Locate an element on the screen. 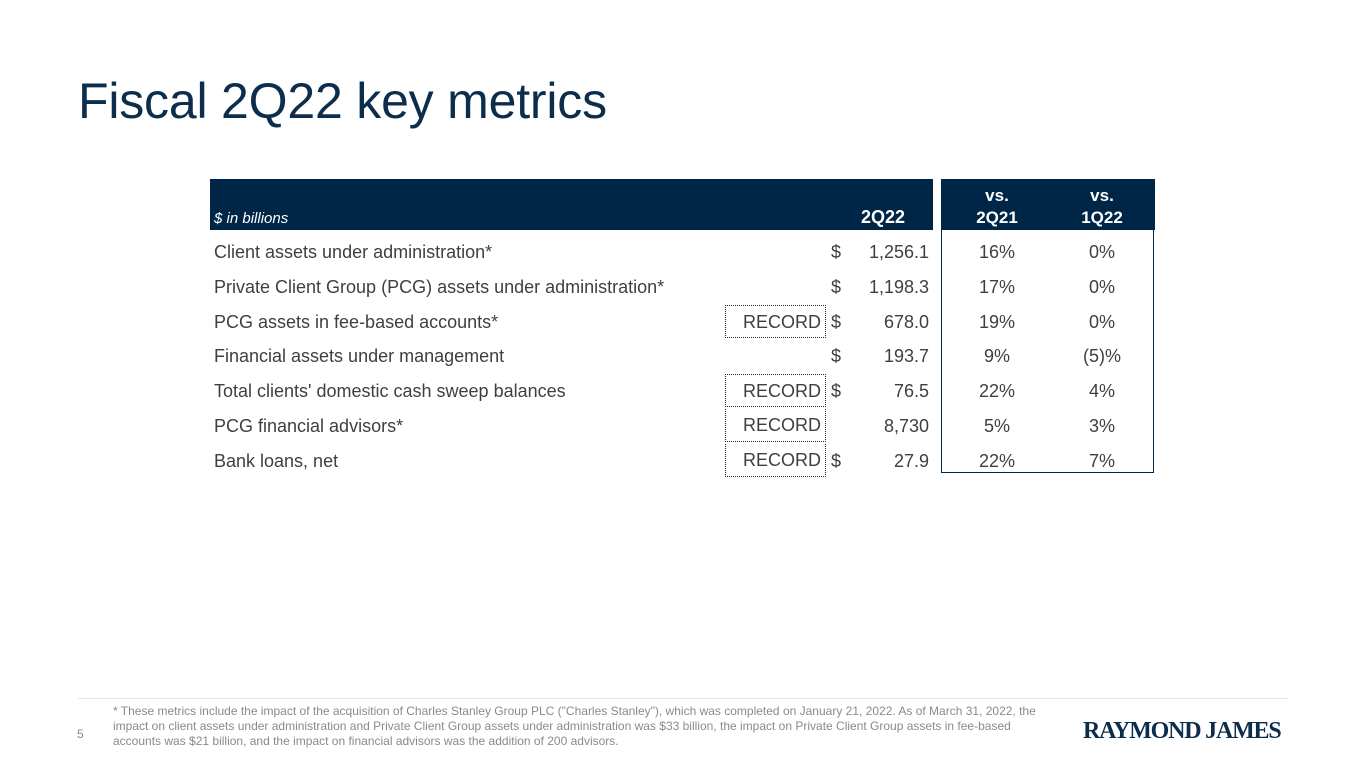  change-vs-2q21: 16% is located at coordinates (997, 252).